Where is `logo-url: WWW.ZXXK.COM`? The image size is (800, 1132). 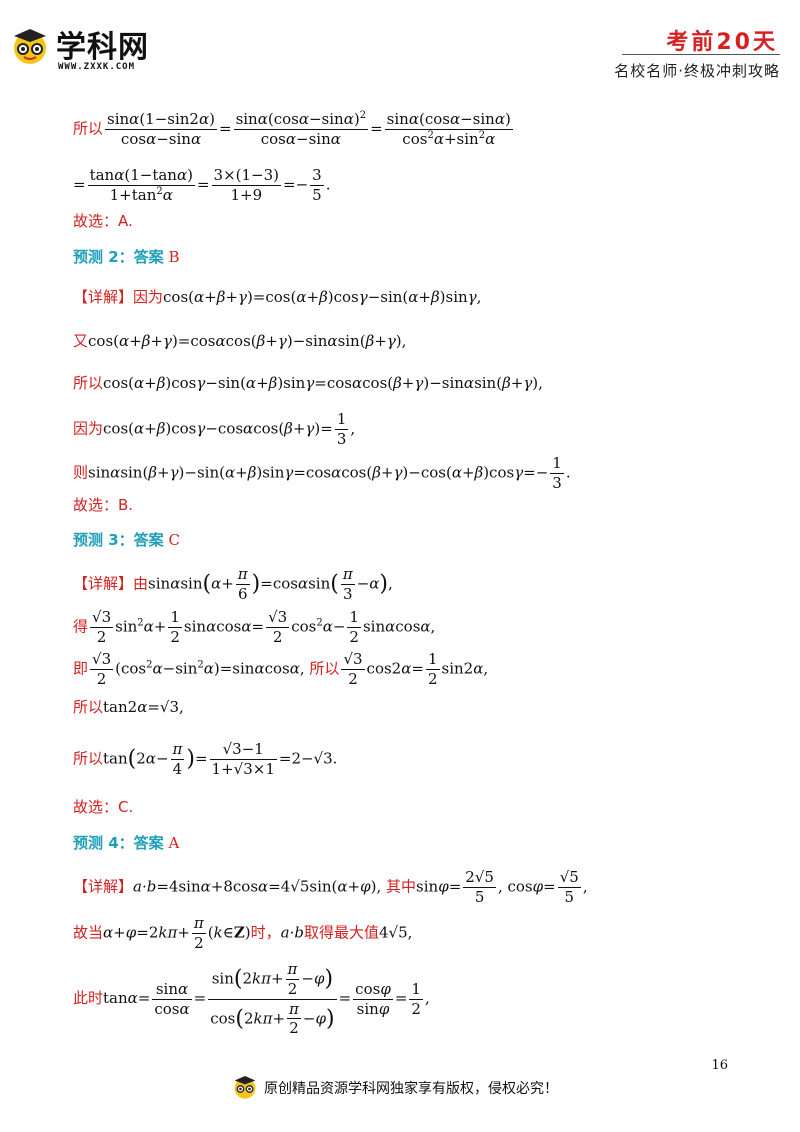
logo-url: WWW.ZXXK.COM is located at coordinates (97, 67).